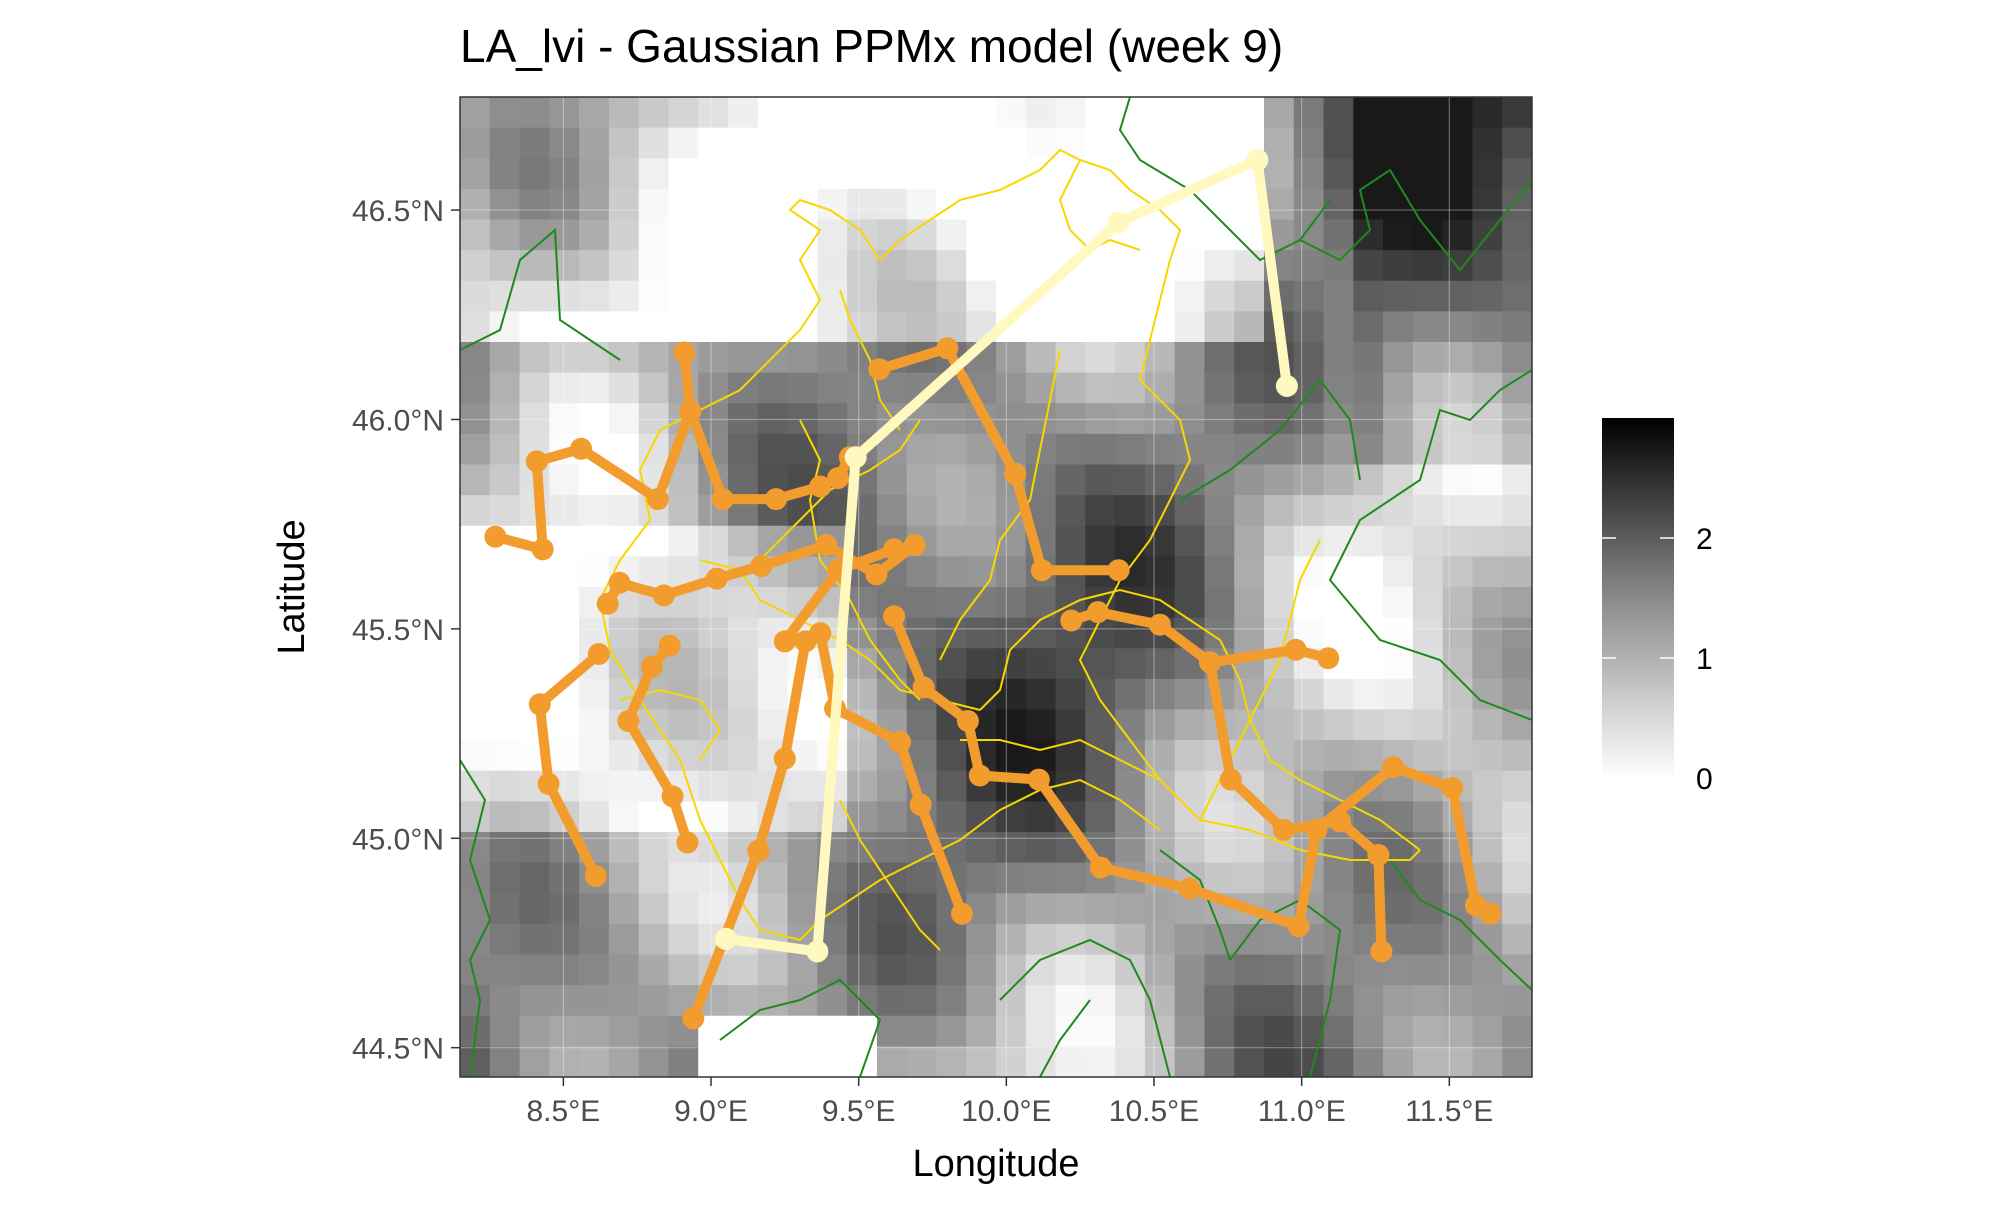  Describe the element at coordinates (1296, 807) in the screenshot. I see `route-path-line` at that location.